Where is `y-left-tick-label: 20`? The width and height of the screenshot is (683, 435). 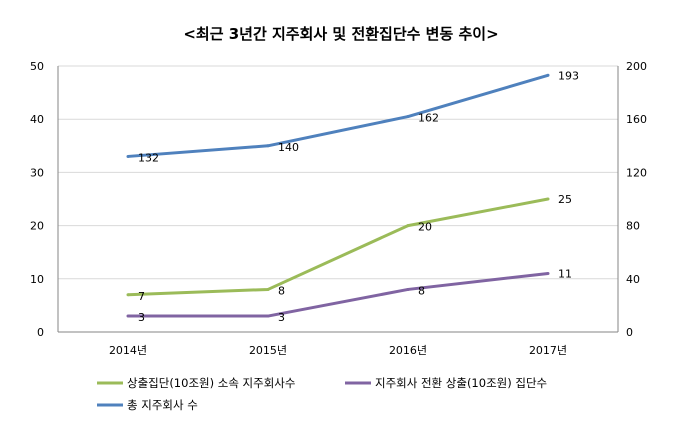 y-left-tick-label: 20 is located at coordinates (37, 226).